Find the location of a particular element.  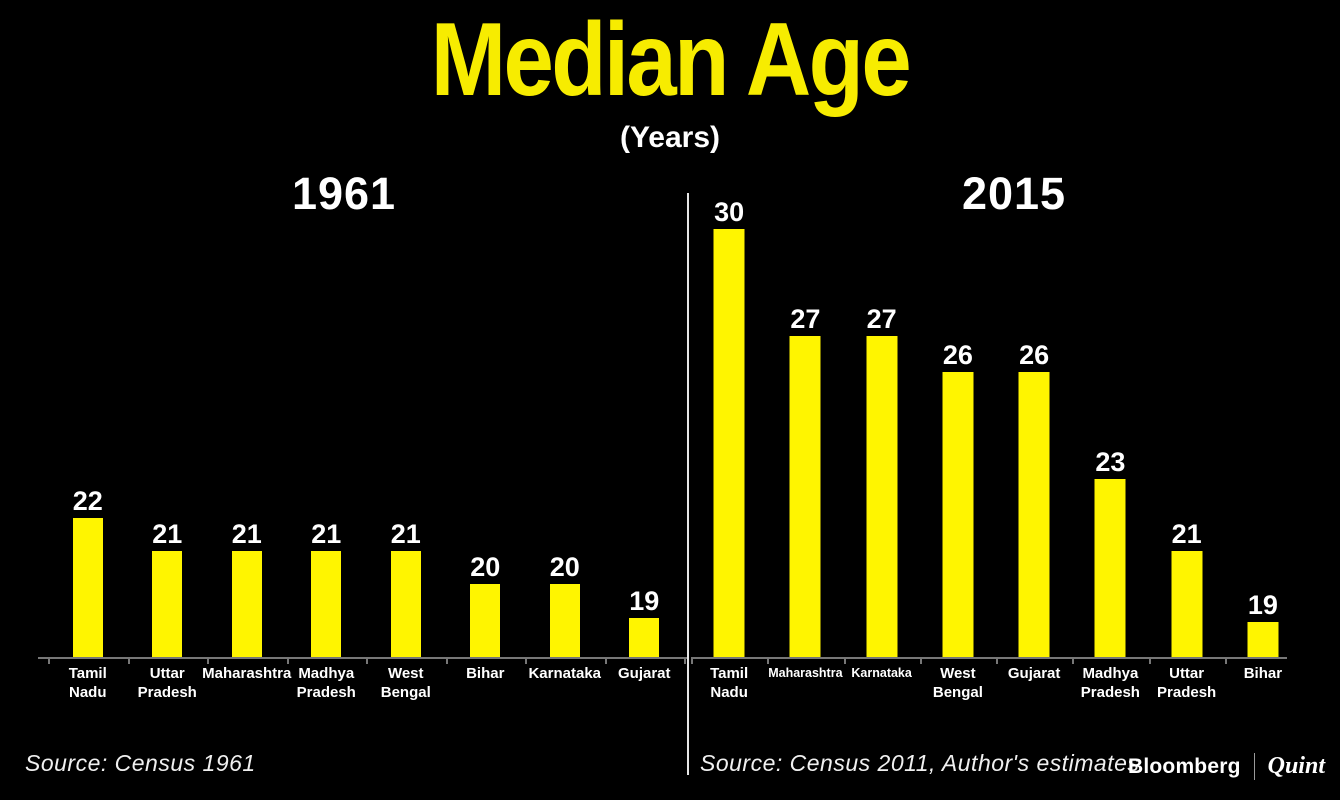

panel-title-1961: 1961 is located at coordinates (344, 193).